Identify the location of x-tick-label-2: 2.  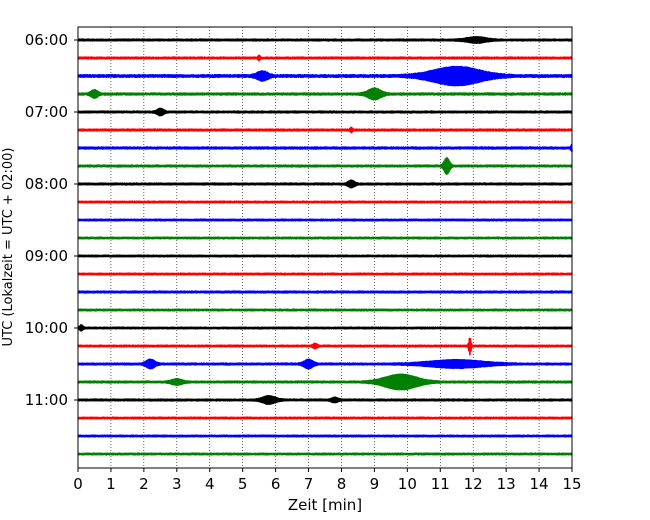
(144, 484).